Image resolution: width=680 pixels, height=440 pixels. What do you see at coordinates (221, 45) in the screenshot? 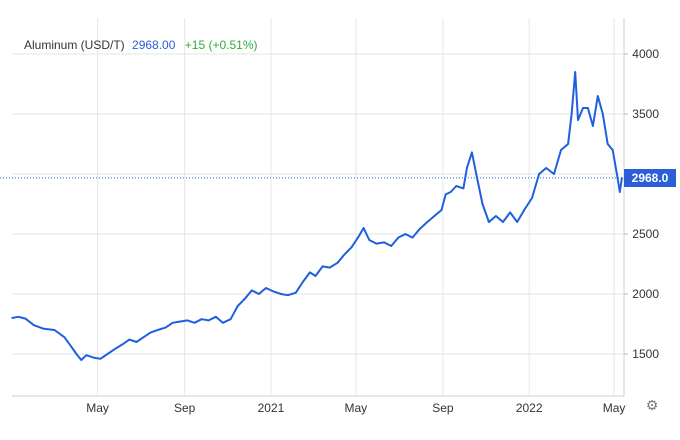
I see `price-change: +15 (+0.51%)` at bounding box center [221, 45].